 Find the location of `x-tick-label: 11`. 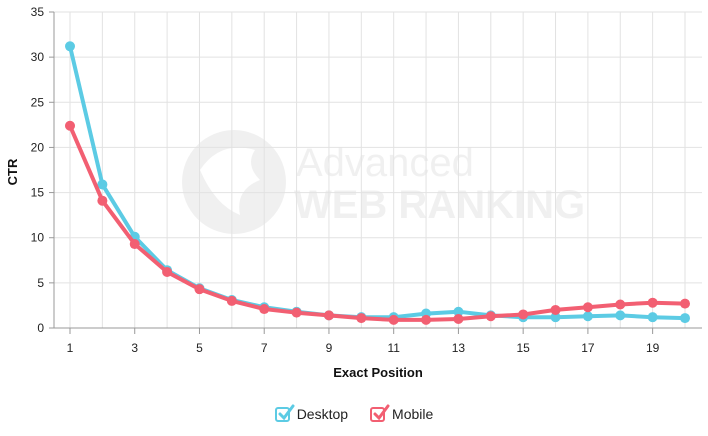

x-tick-label: 11 is located at coordinates (393, 348).